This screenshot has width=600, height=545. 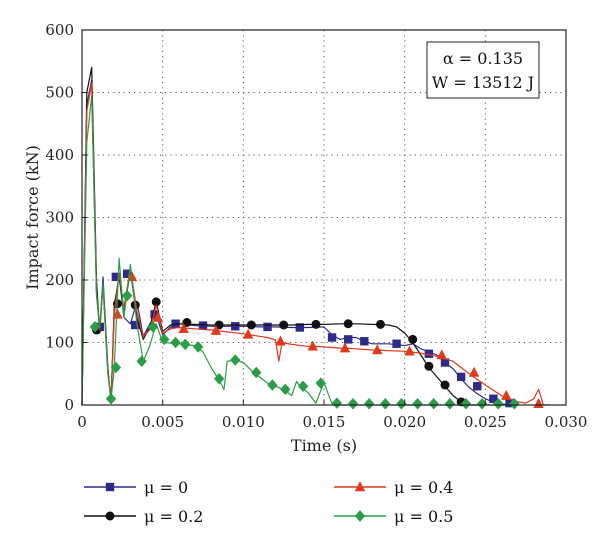 I want to click on y-axis-label: Impact force (kN), so click(x=32, y=217).